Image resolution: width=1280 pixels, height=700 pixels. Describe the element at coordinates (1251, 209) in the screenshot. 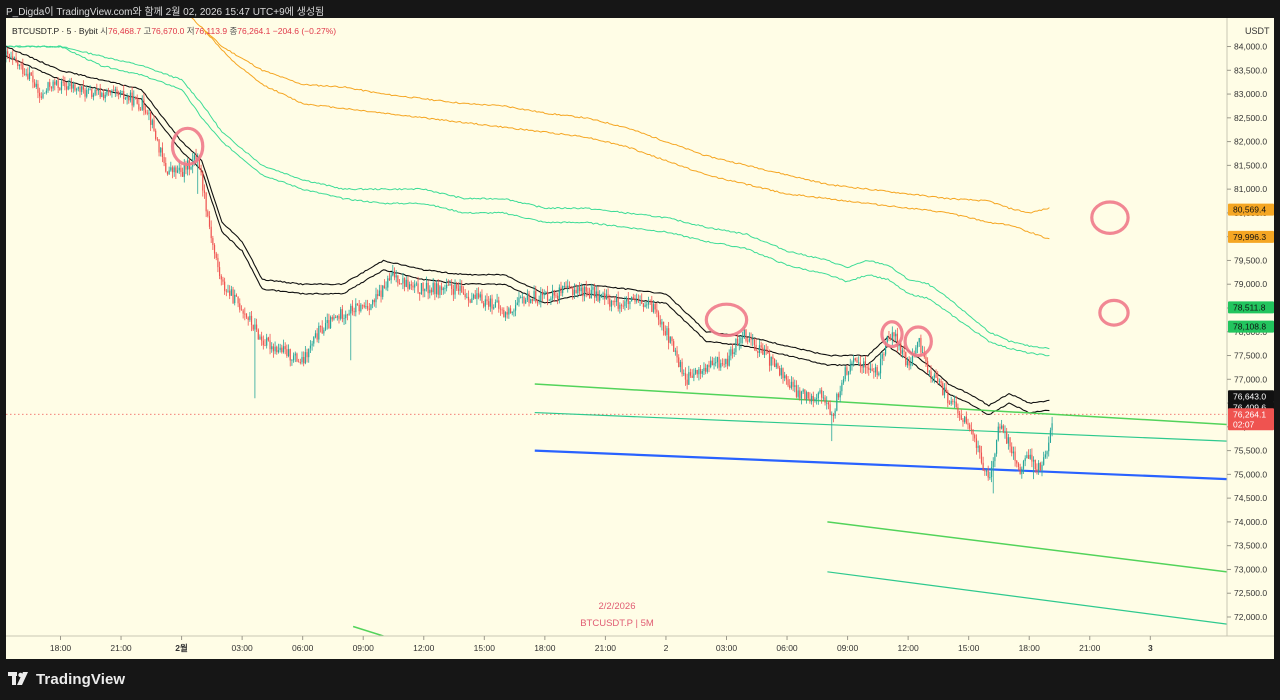

I see `price-label-box` at that location.